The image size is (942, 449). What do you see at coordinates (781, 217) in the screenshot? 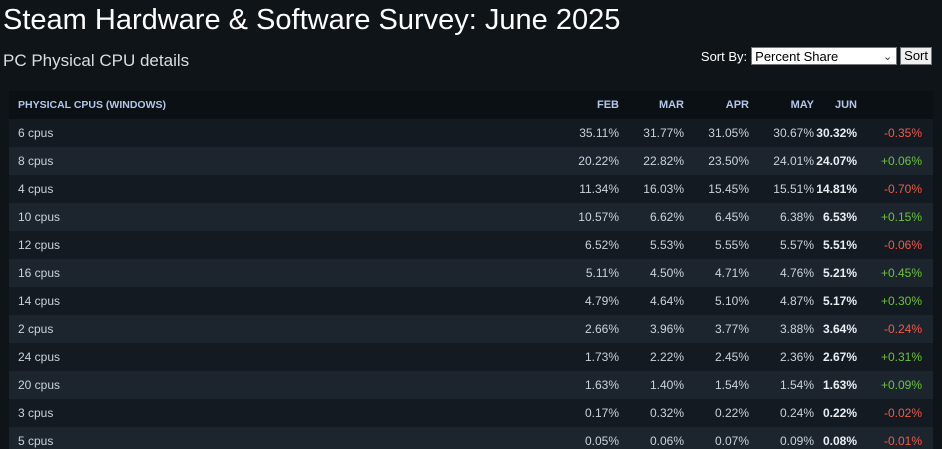
I see `cell-may: 6.38%` at bounding box center [781, 217].